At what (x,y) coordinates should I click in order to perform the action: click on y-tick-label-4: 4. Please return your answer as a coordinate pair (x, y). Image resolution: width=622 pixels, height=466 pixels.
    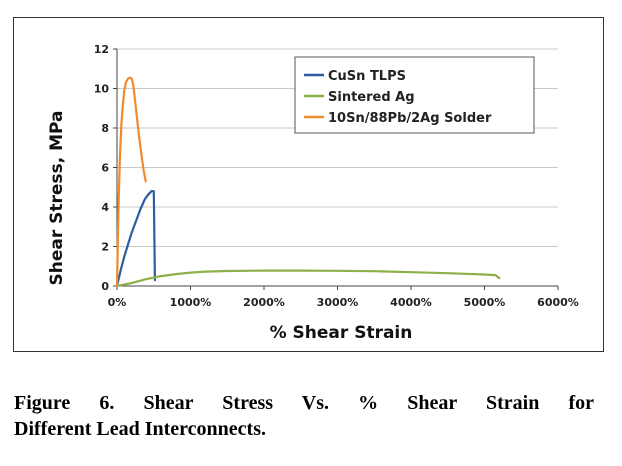
    Looking at the image, I should click on (105, 207).